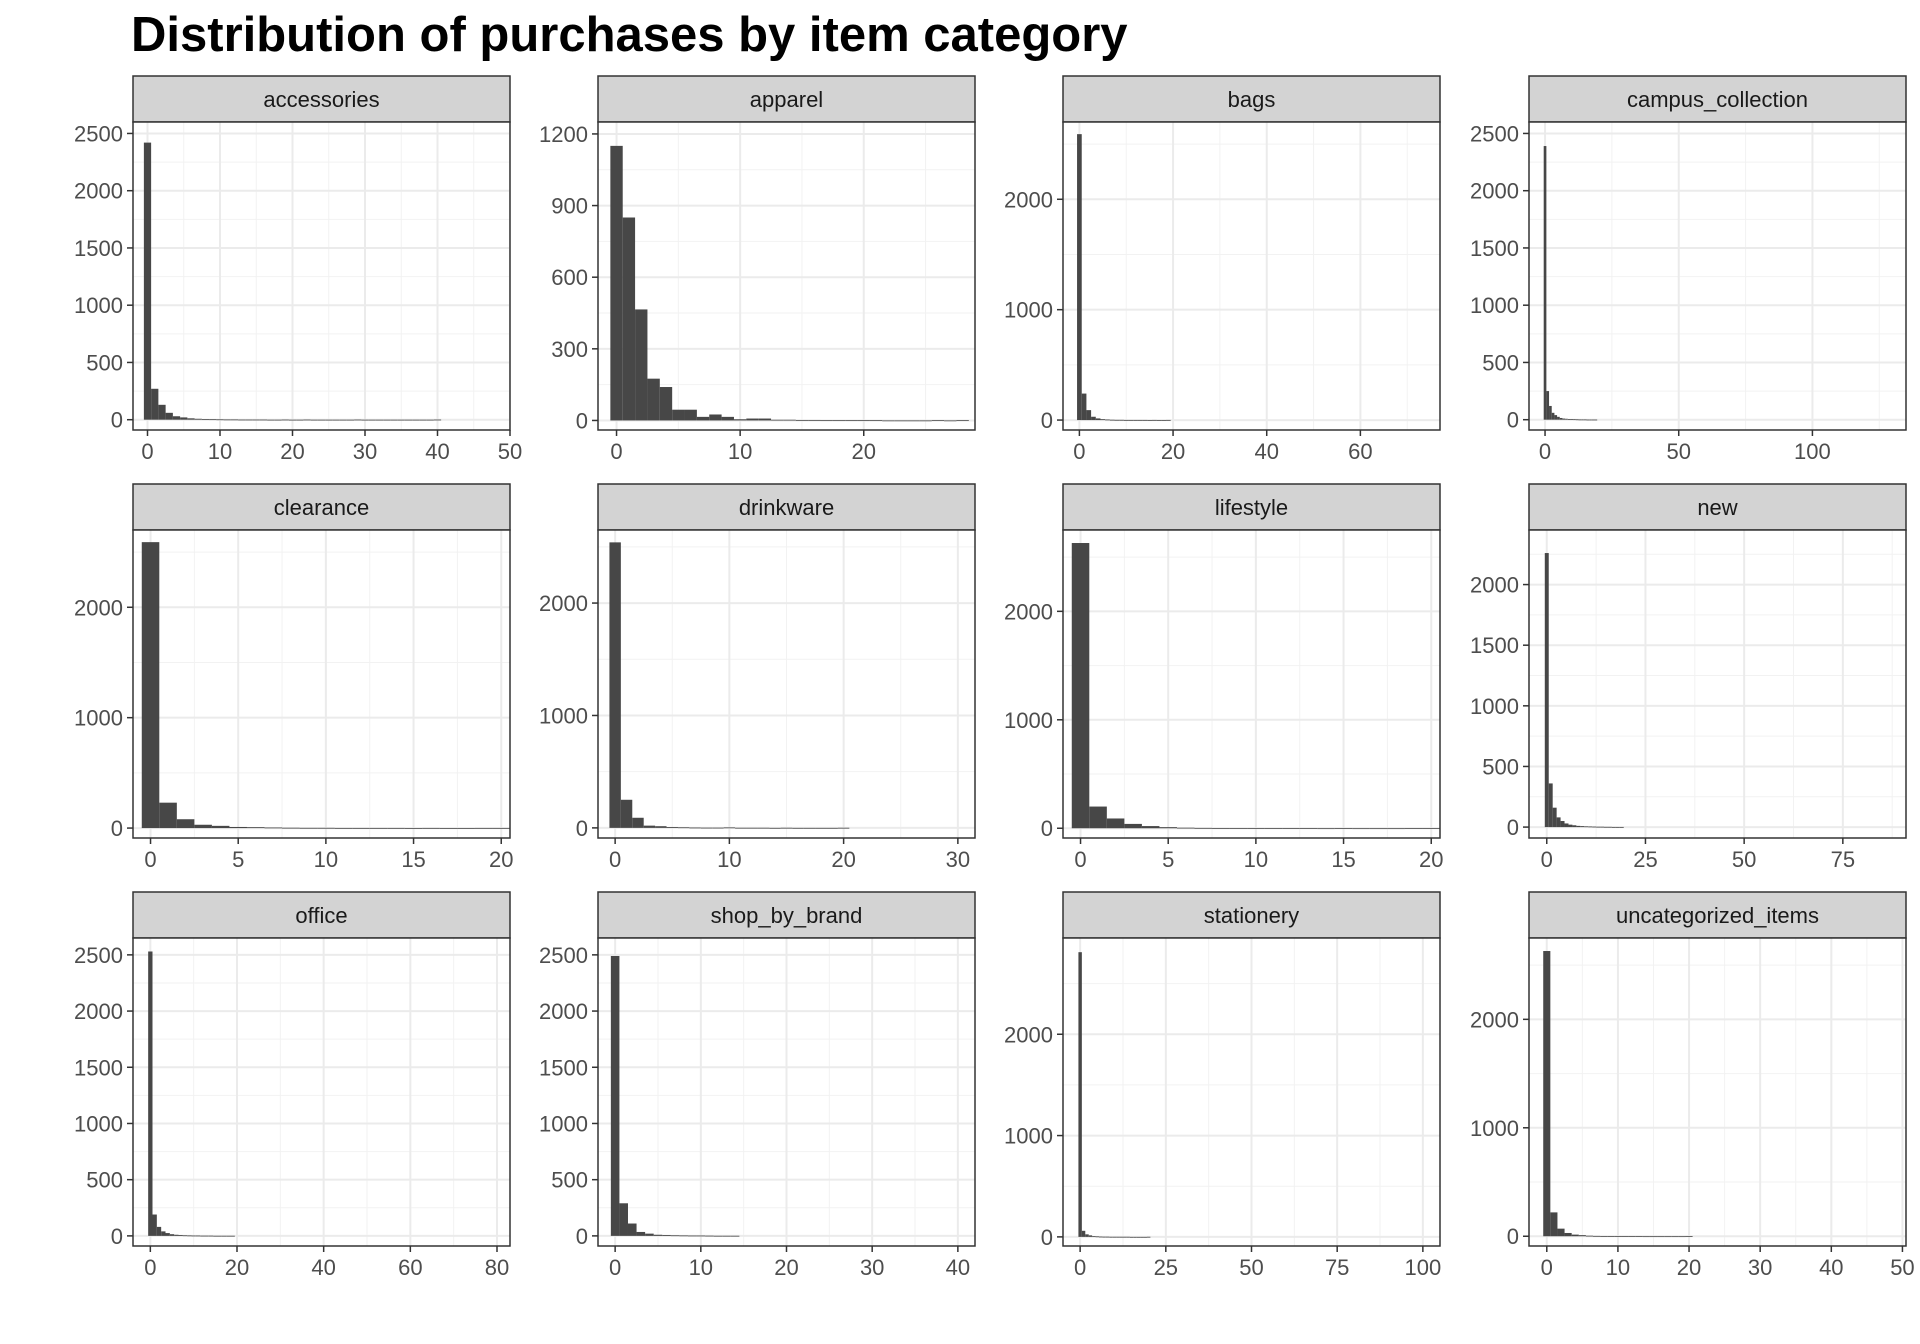 The height and width of the screenshot is (1344, 1920). What do you see at coordinates (1423, 1267) in the screenshot?
I see `x-tick-label: 100` at bounding box center [1423, 1267].